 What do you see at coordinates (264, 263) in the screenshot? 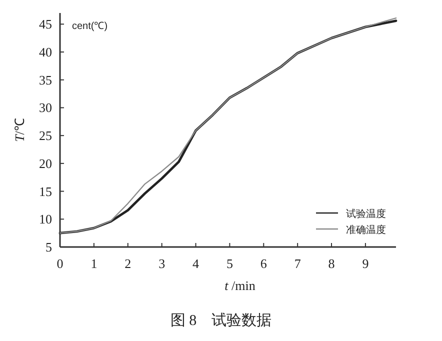
I see `x-tick-label: 6` at bounding box center [264, 263].